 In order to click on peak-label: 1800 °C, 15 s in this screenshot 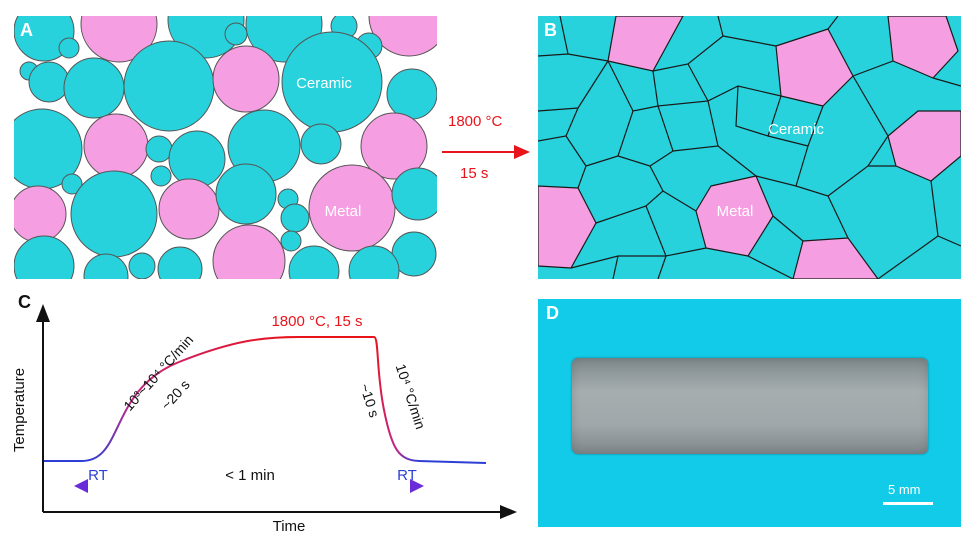, I will do `click(316, 321)`.